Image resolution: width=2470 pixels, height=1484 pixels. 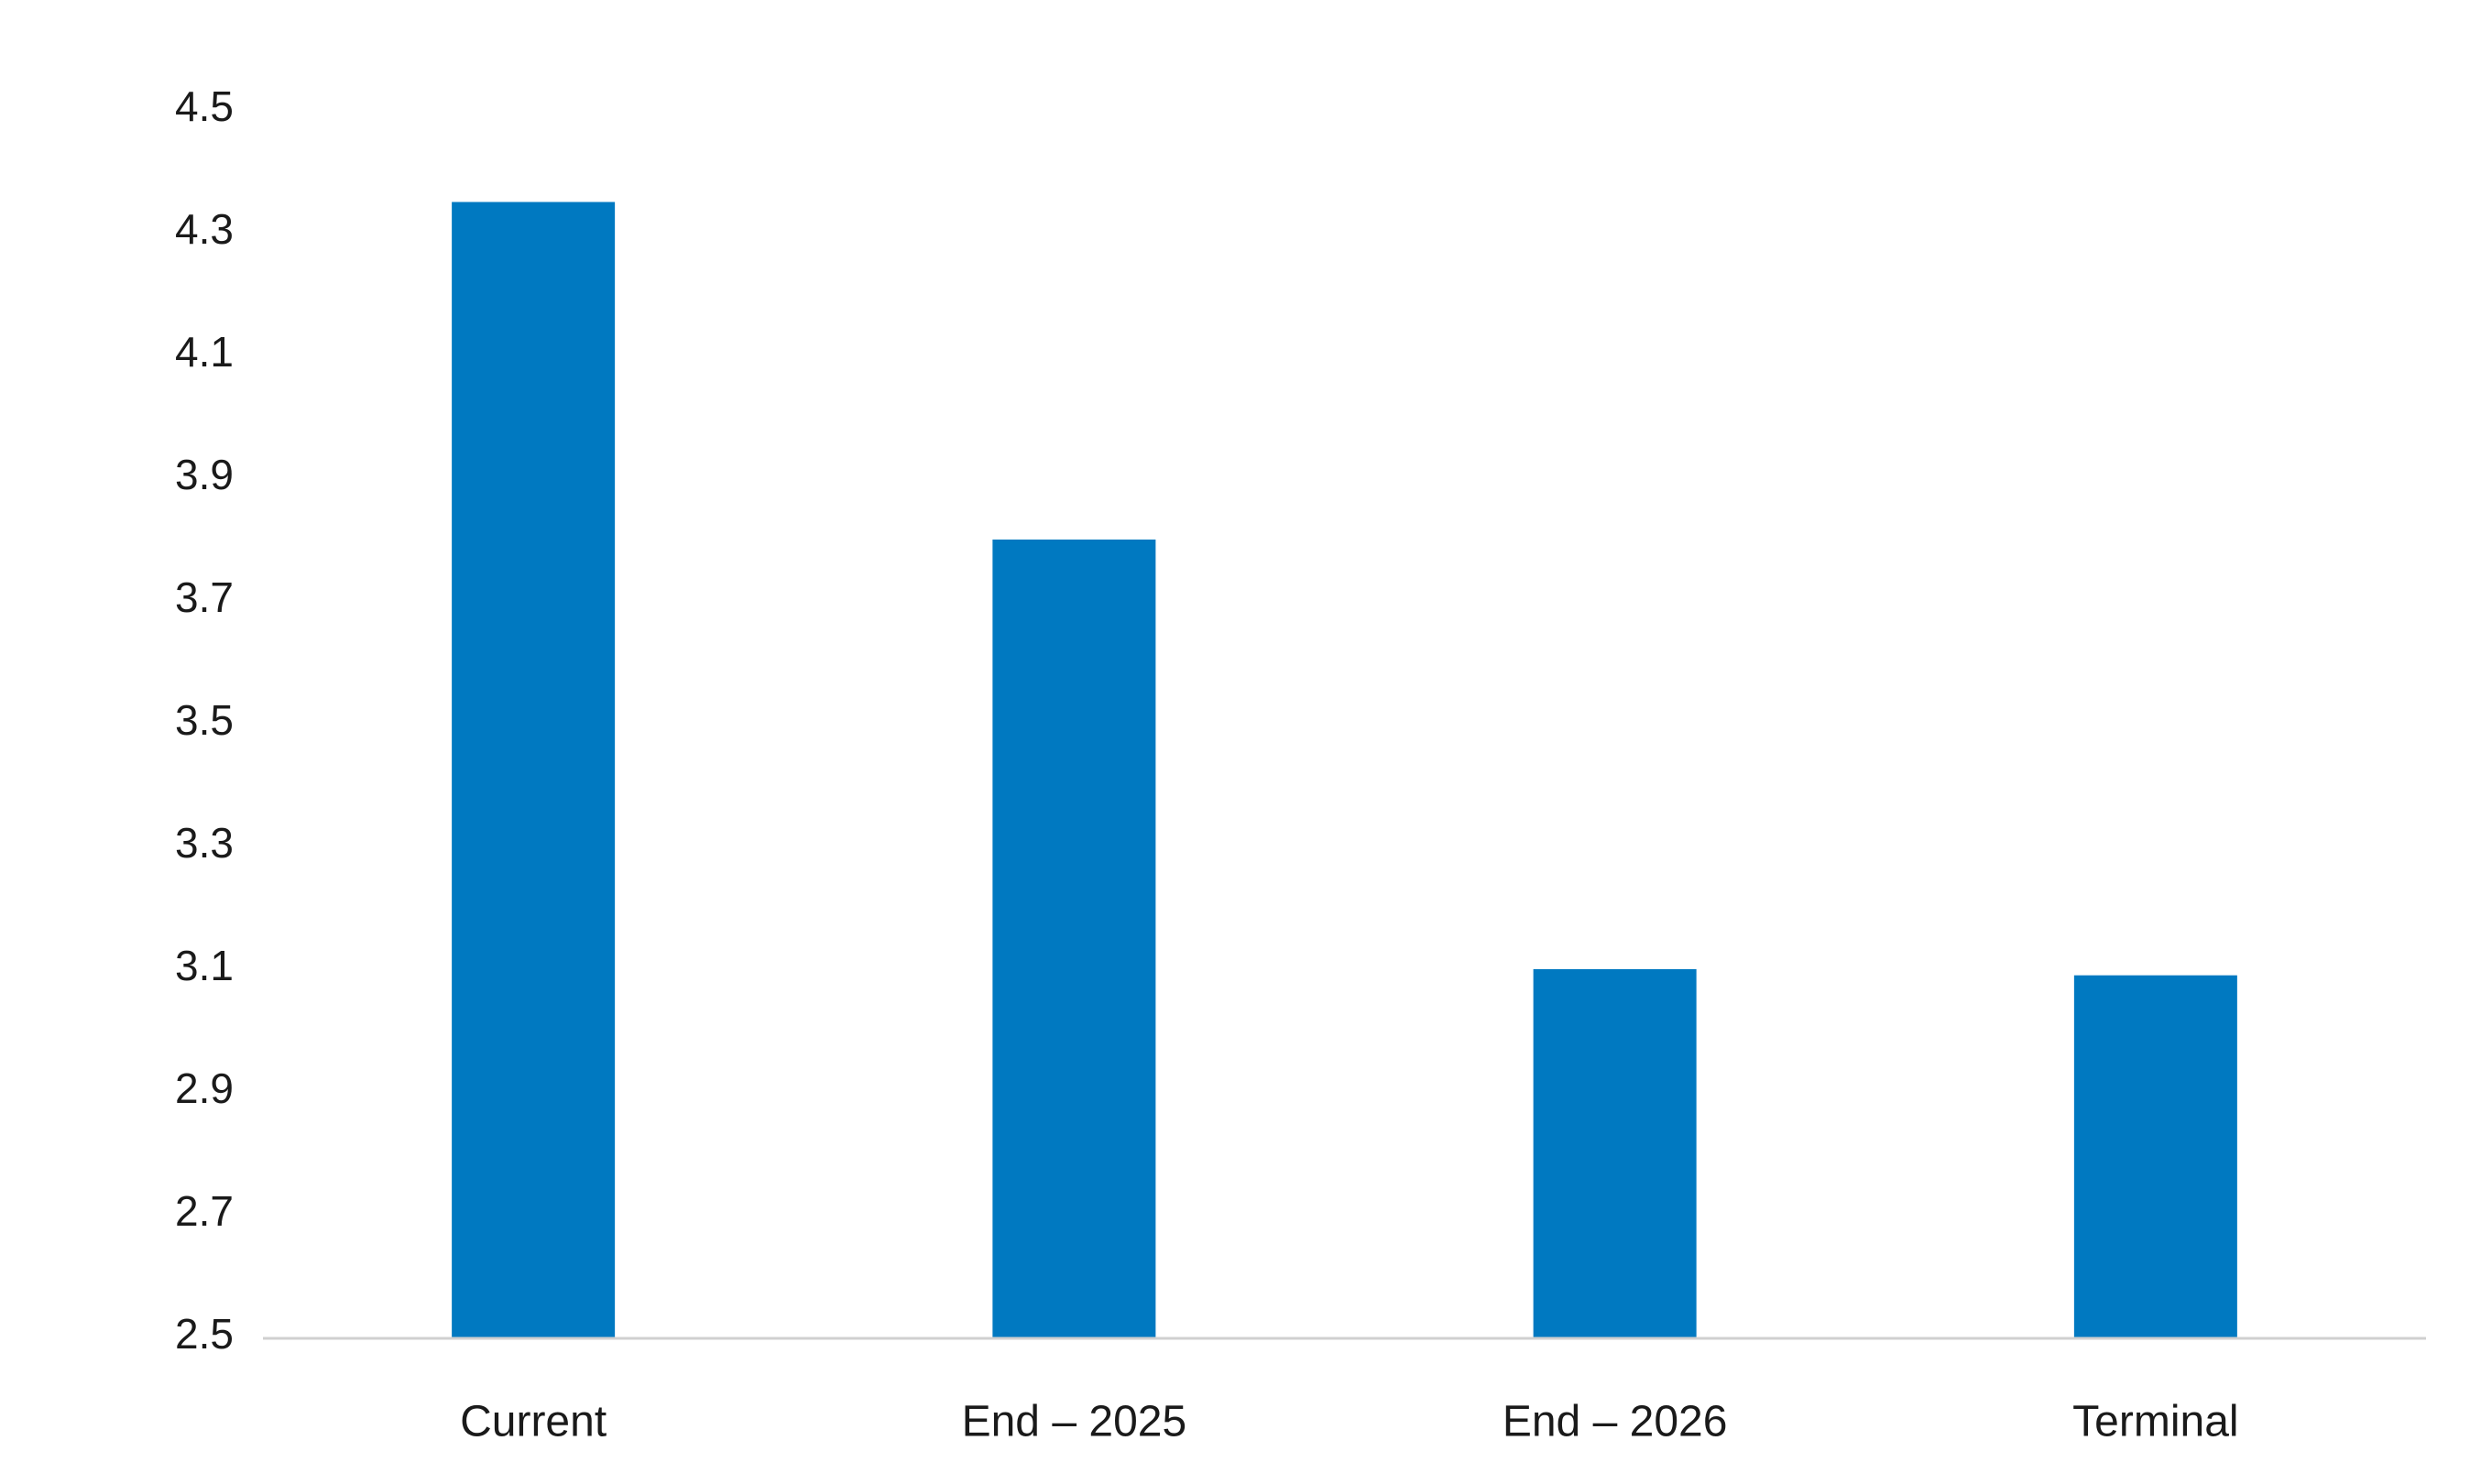 What do you see at coordinates (204, 843) in the screenshot?
I see `y-tick-label: 3.3` at bounding box center [204, 843].